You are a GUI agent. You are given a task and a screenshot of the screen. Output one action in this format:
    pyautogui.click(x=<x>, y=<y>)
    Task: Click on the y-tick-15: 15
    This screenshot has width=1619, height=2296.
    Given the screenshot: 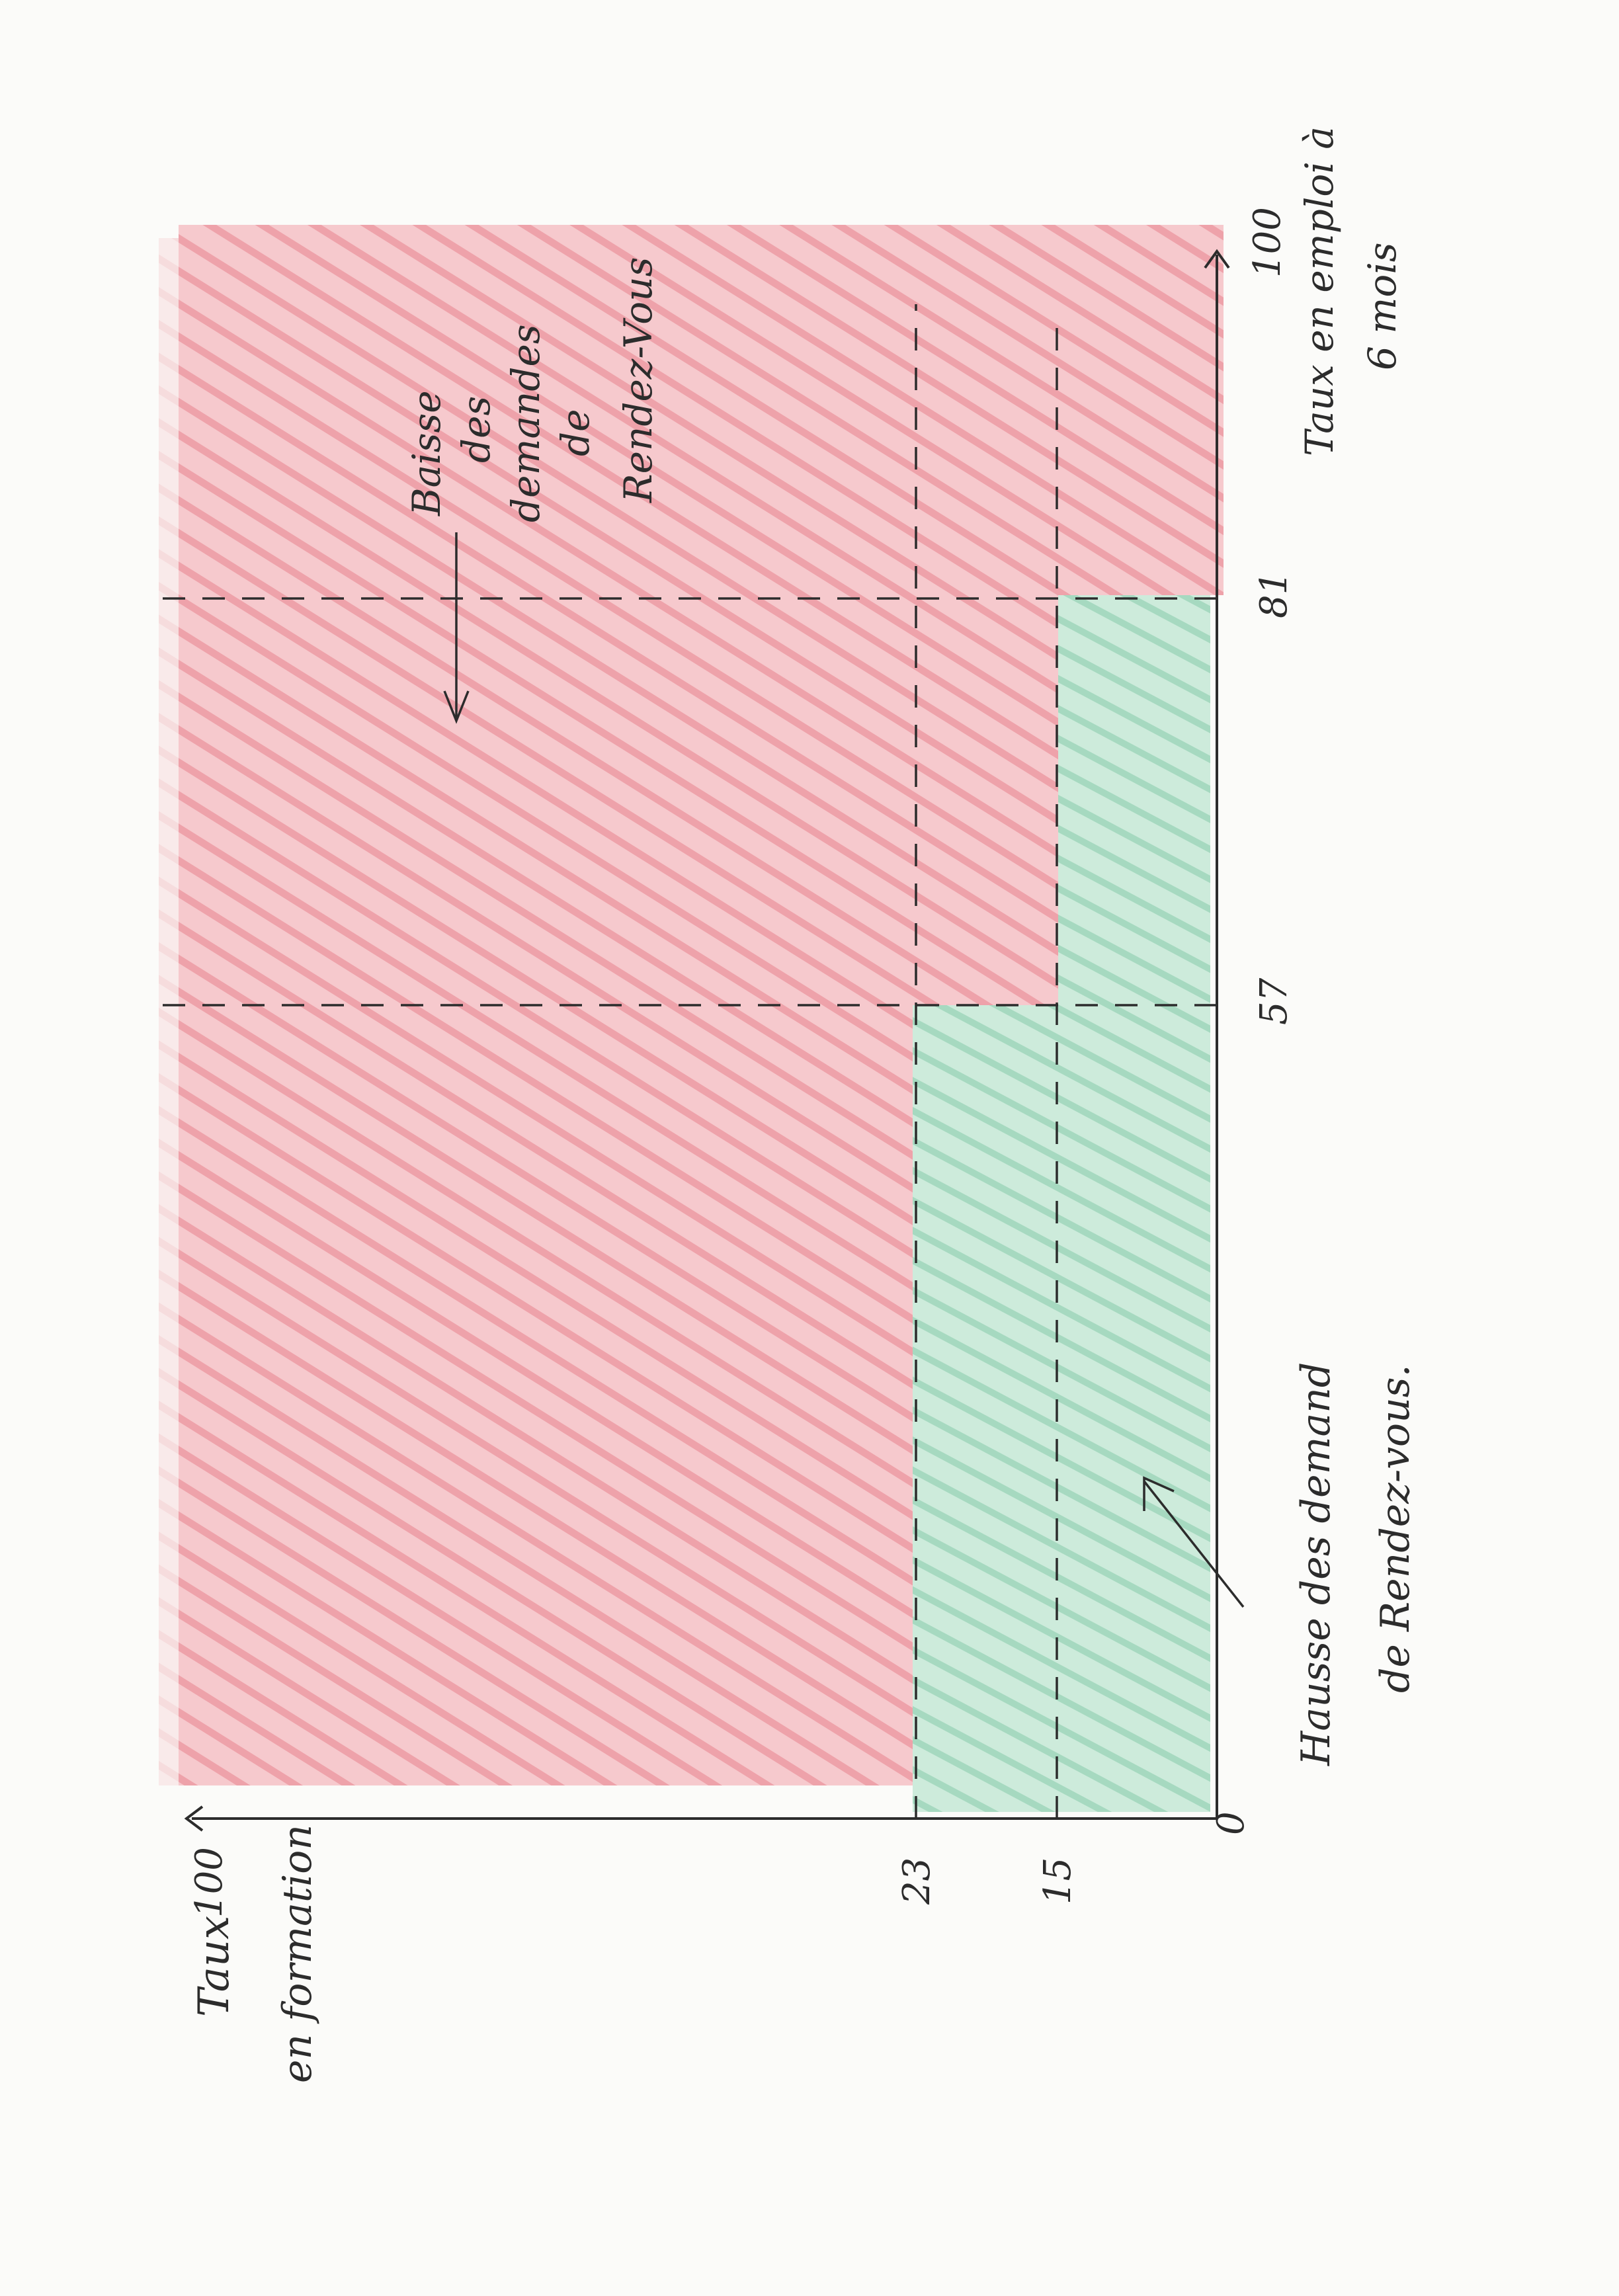 What is the action you would take?
    pyautogui.click(x=1057, y=1881)
    